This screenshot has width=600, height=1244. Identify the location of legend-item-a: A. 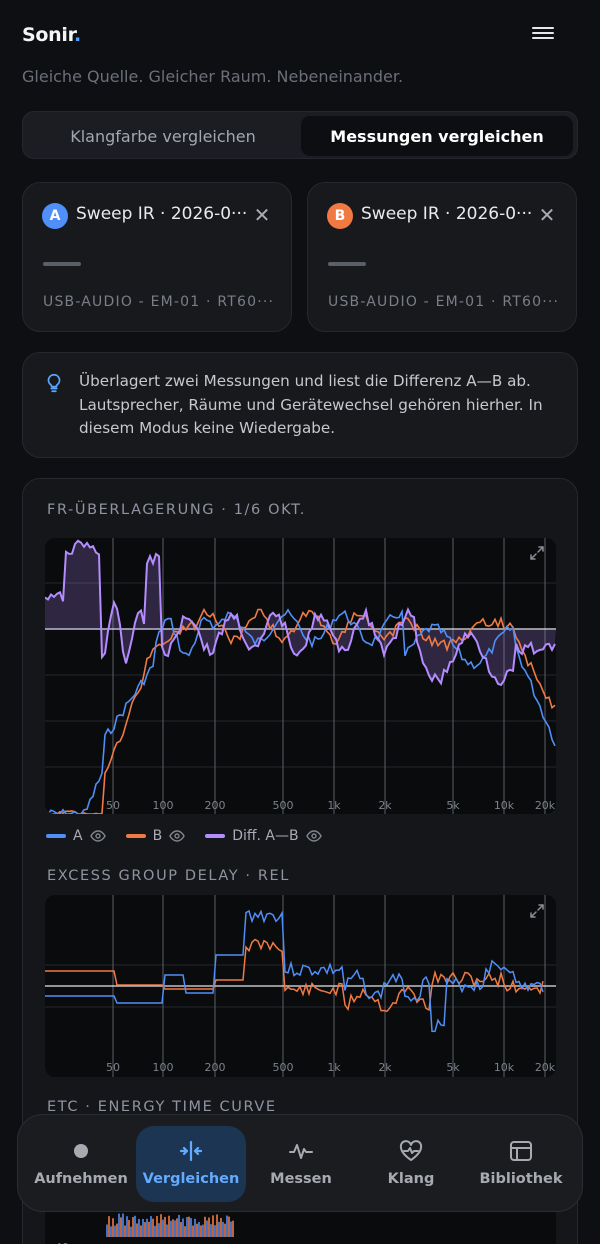
(76, 836).